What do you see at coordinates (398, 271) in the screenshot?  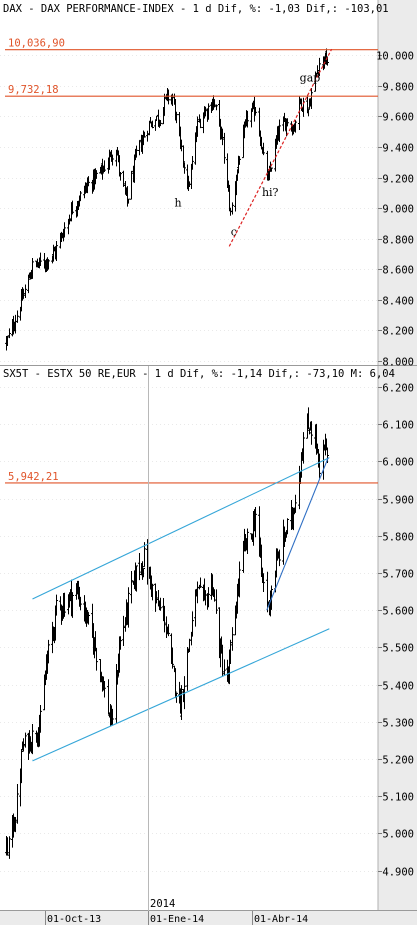 I see `dax-tick-label: 8.600` at bounding box center [398, 271].